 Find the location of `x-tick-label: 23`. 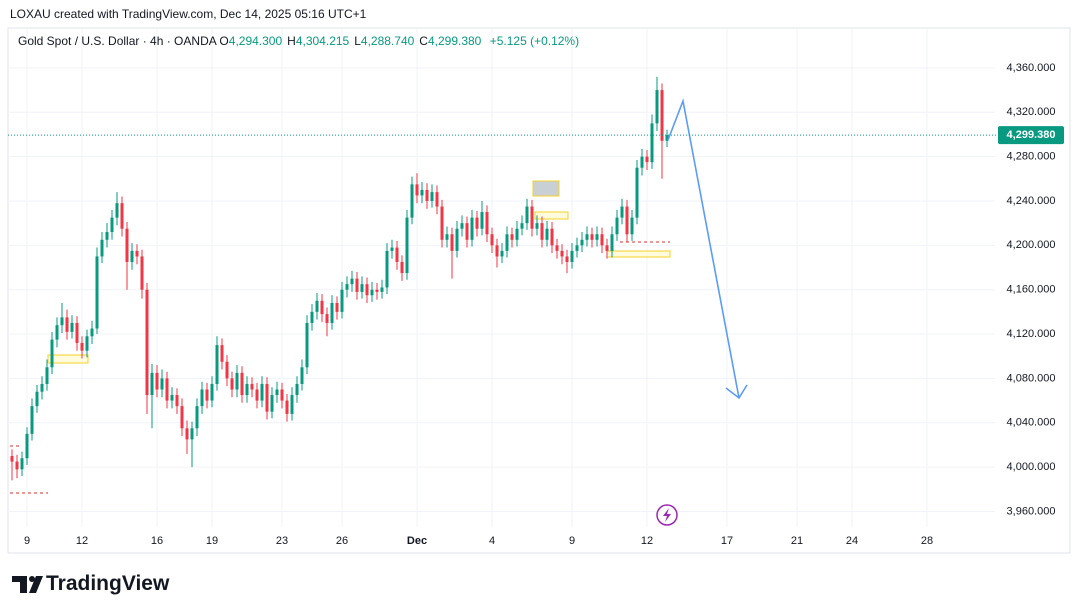

x-tick-label: 23 is located at coordinates (282, 541).